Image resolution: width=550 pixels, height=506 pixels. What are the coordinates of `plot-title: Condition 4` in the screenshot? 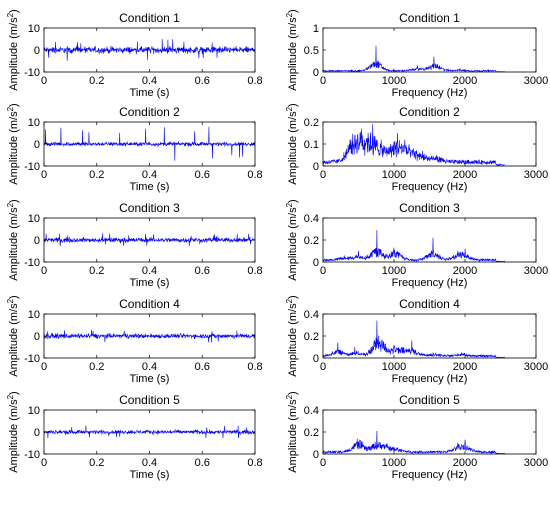 It's located at (429, 304).